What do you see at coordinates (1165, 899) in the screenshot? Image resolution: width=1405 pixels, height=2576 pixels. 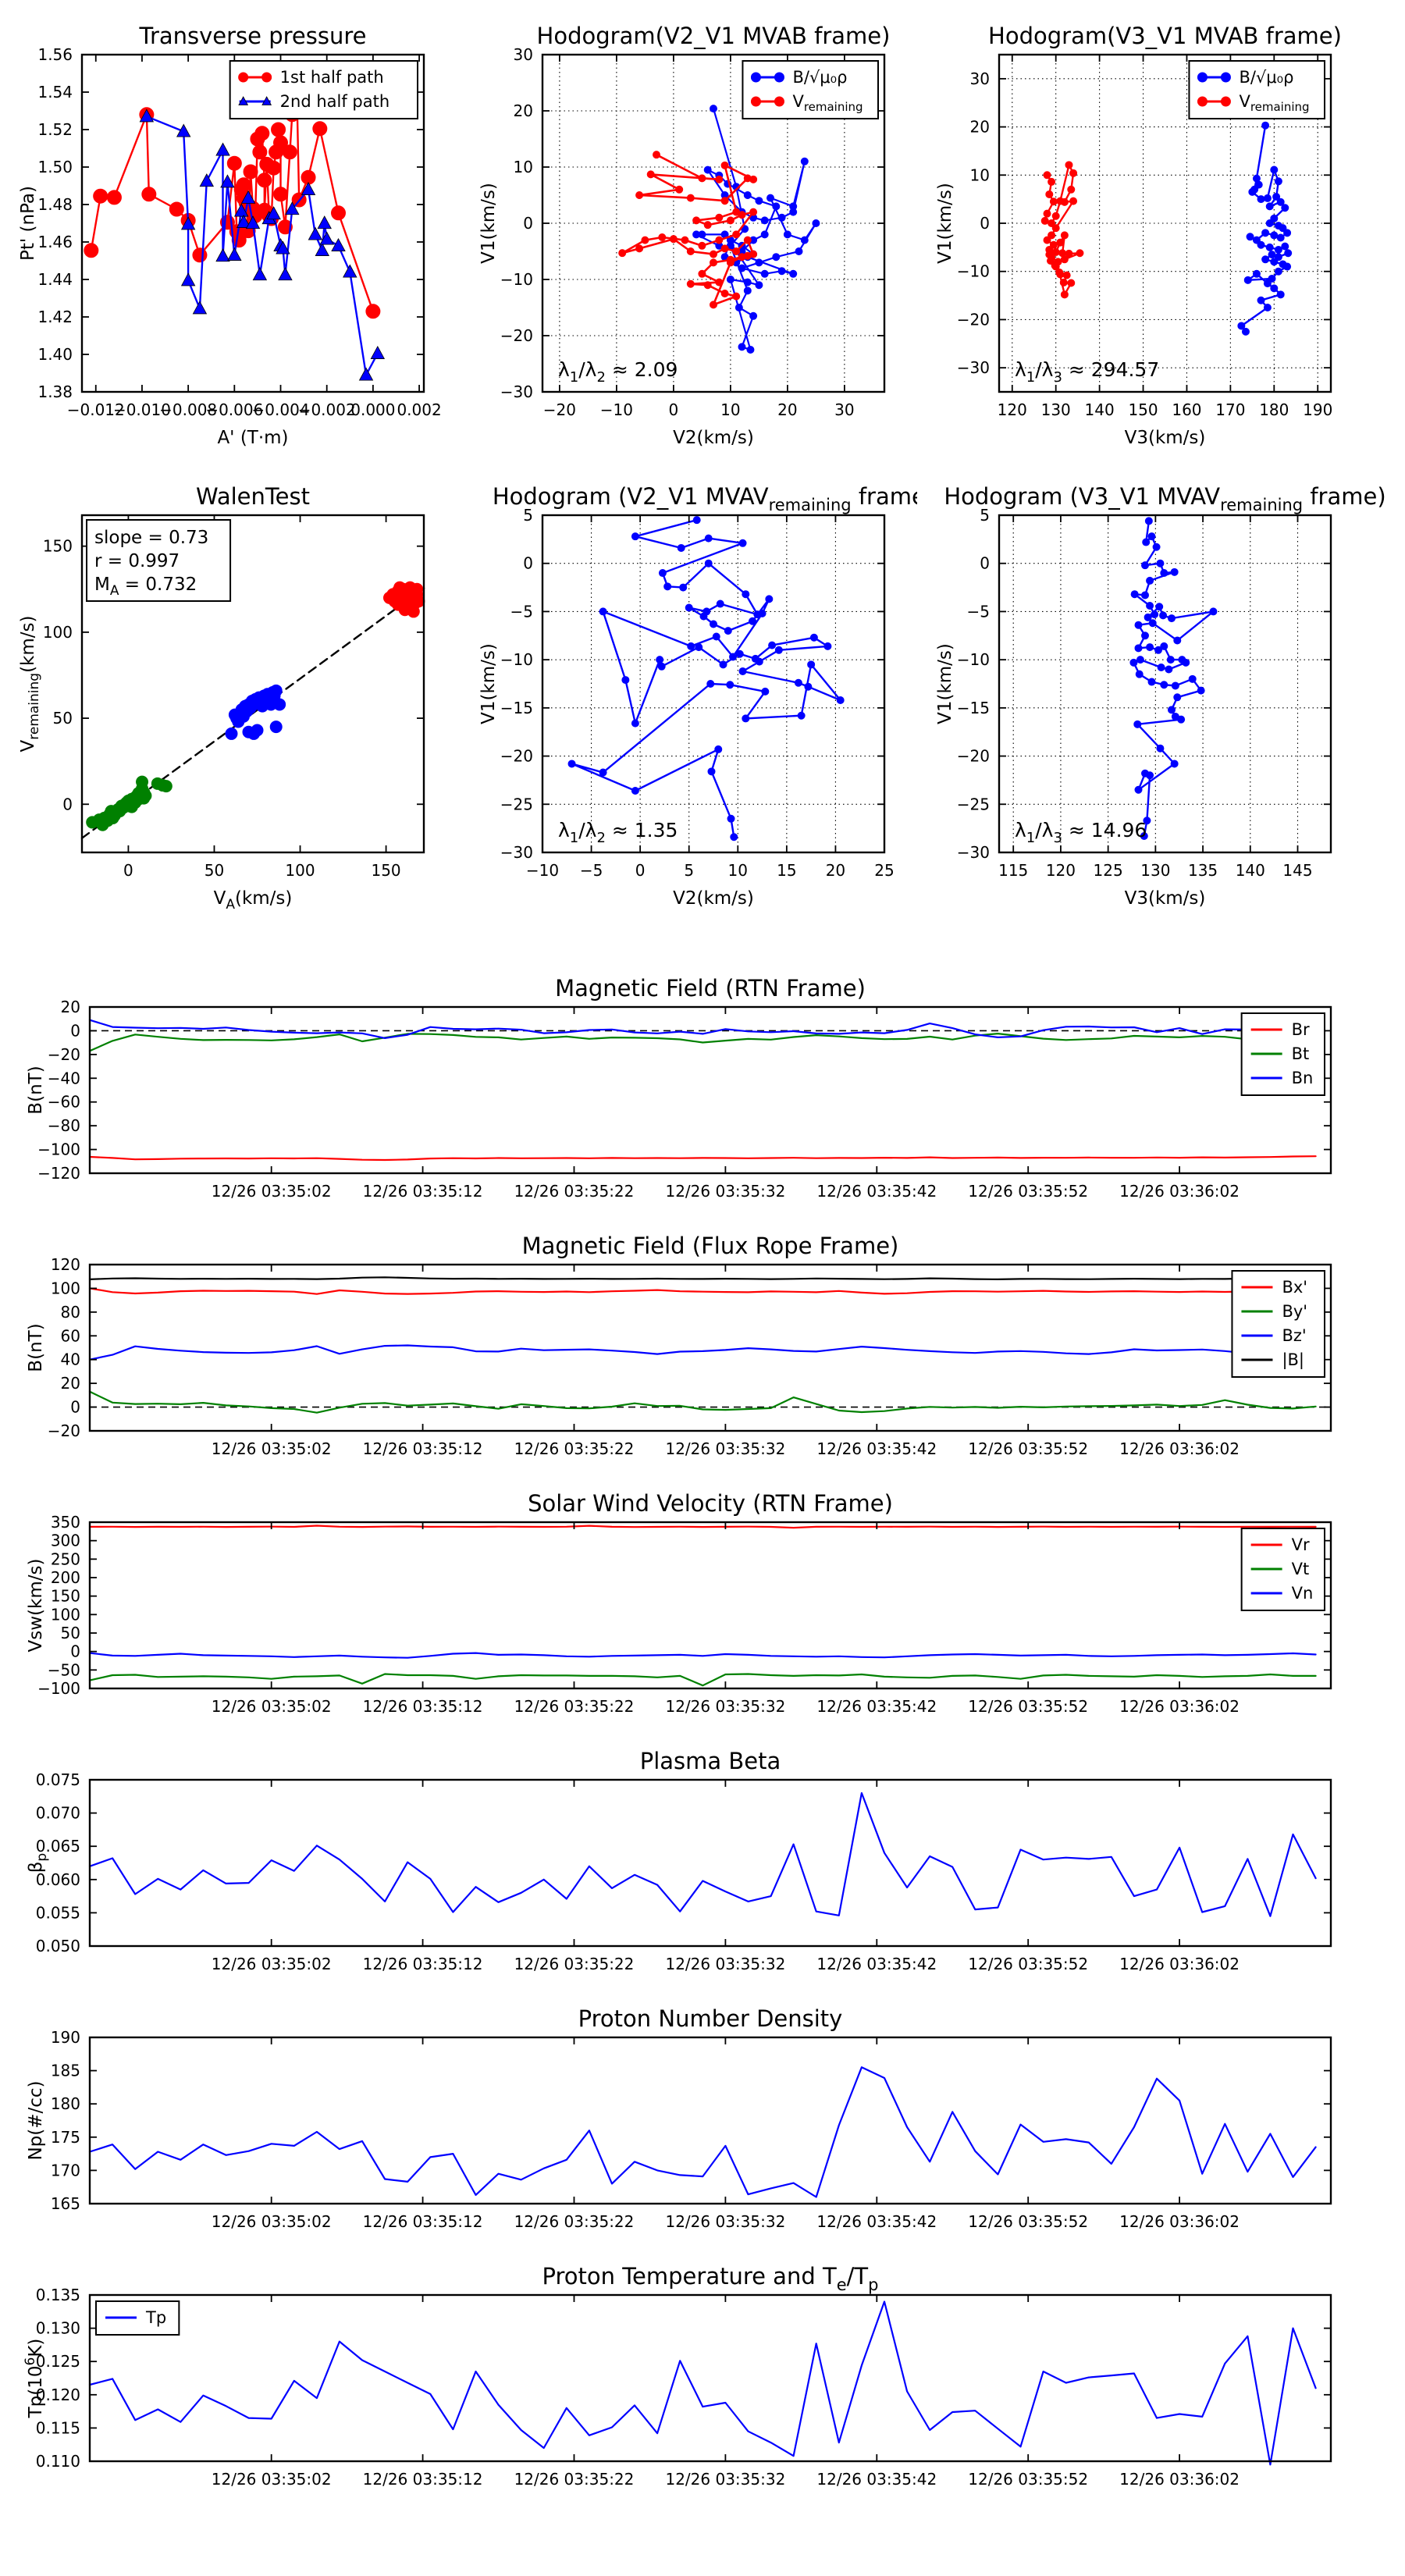 I see `x-axis-label: V3(km/s)` at bounding box center [1165, 899].